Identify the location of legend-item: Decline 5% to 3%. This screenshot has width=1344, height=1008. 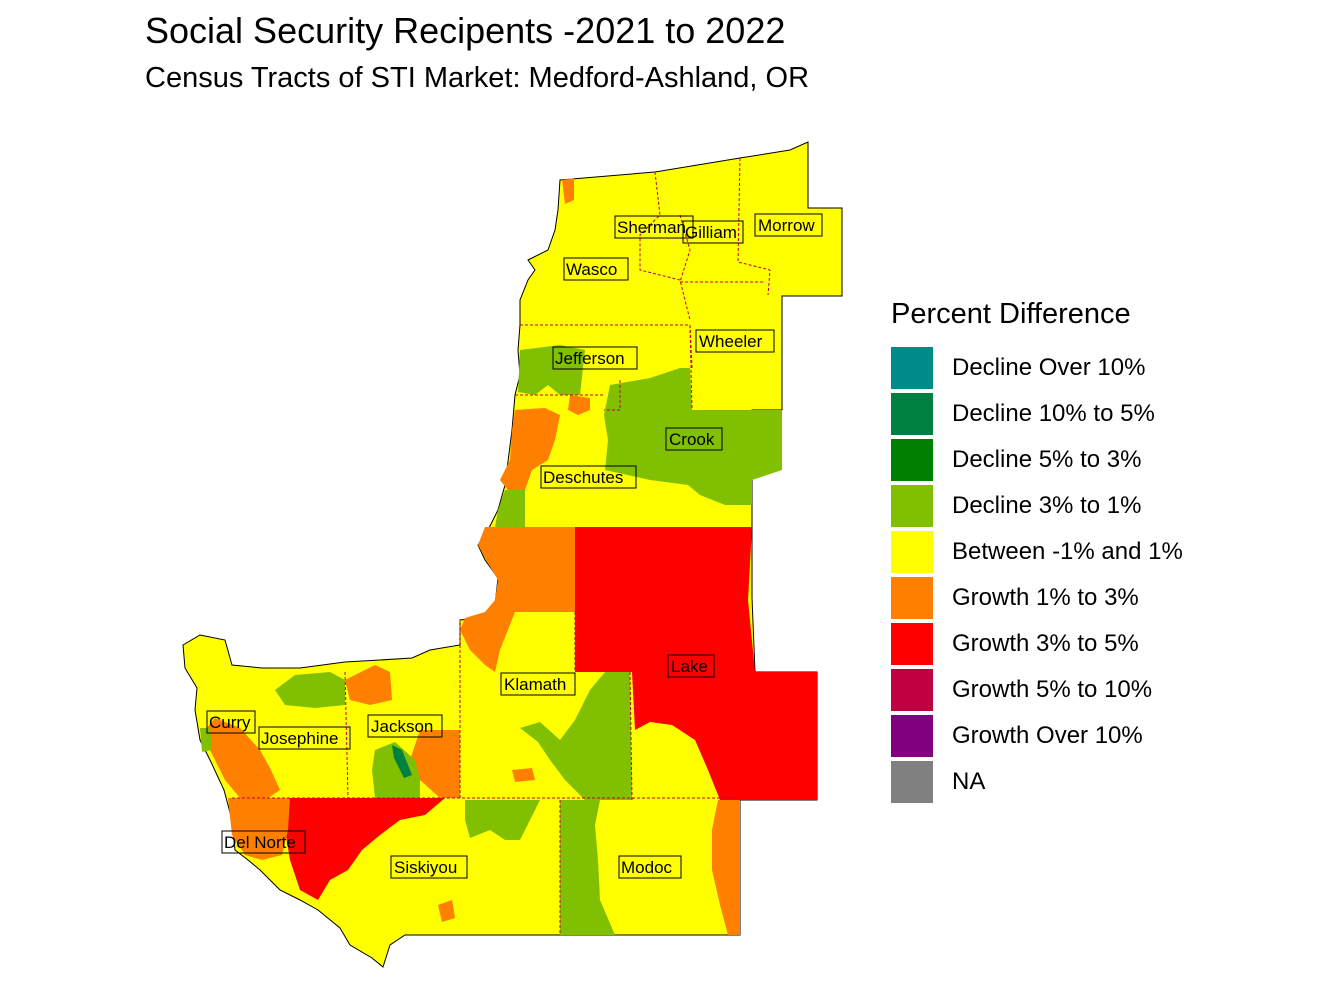
(1037, 460).